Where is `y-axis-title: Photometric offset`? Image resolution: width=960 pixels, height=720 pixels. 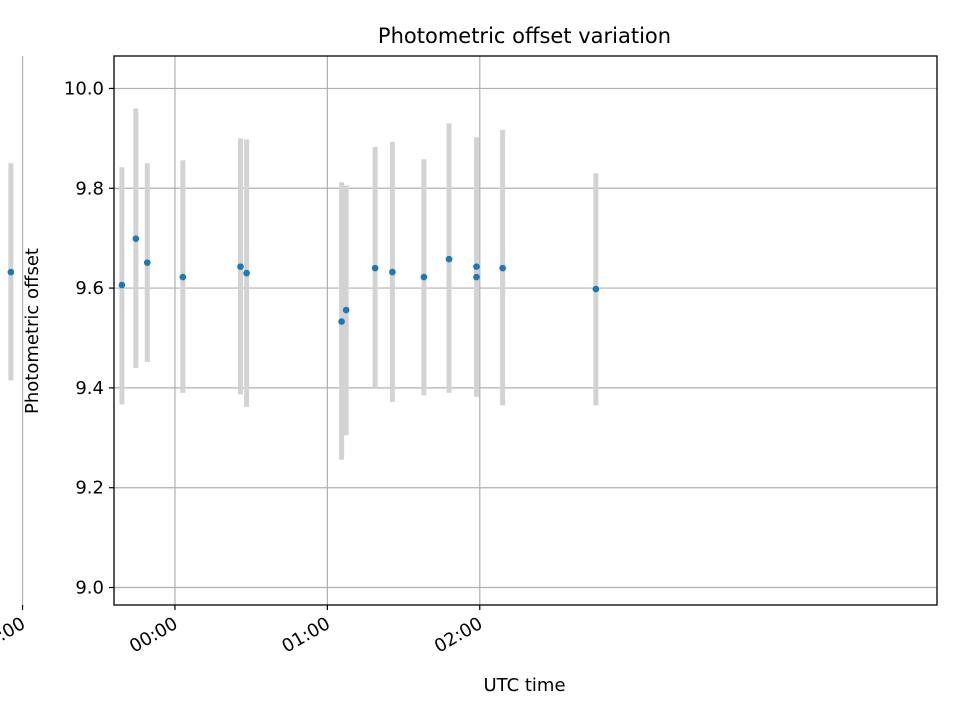
y-axis-title: Photometric offset is located at coordinates (32, 331).